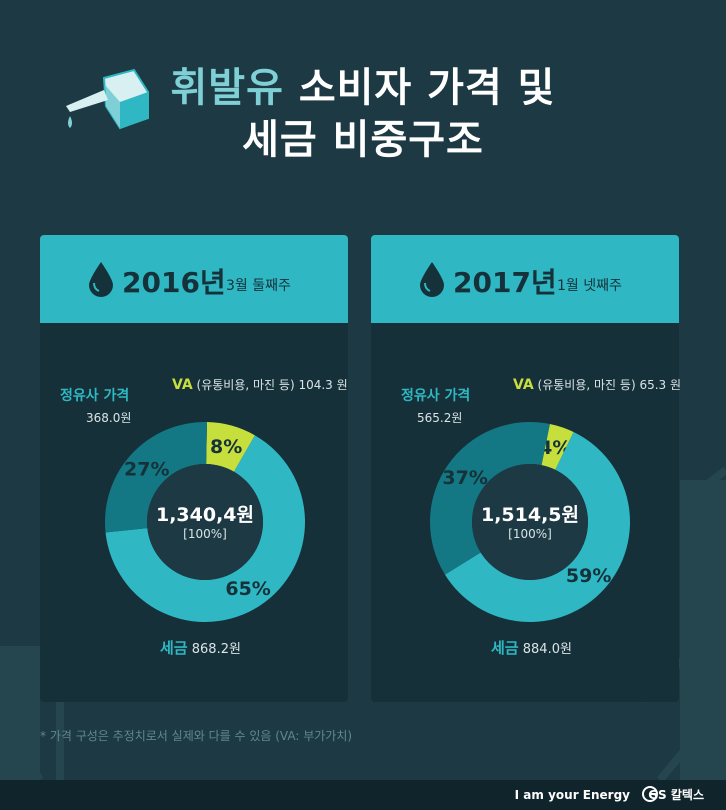  I want to click on donut-chart-2016: 8% 65% 27%, so click(205, 522).